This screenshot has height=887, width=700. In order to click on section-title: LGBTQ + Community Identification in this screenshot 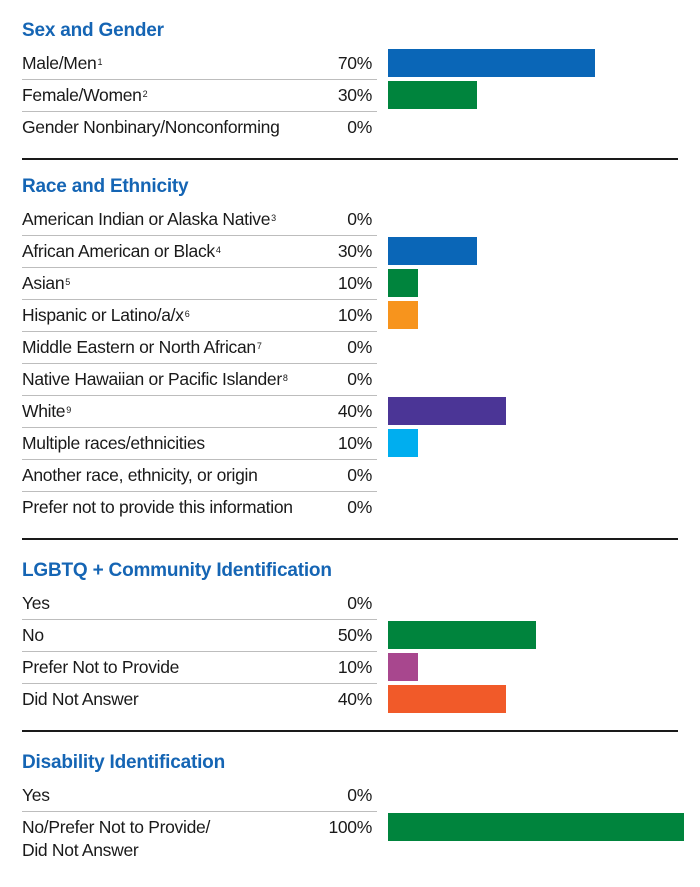, I will do `click(177, 570)`.